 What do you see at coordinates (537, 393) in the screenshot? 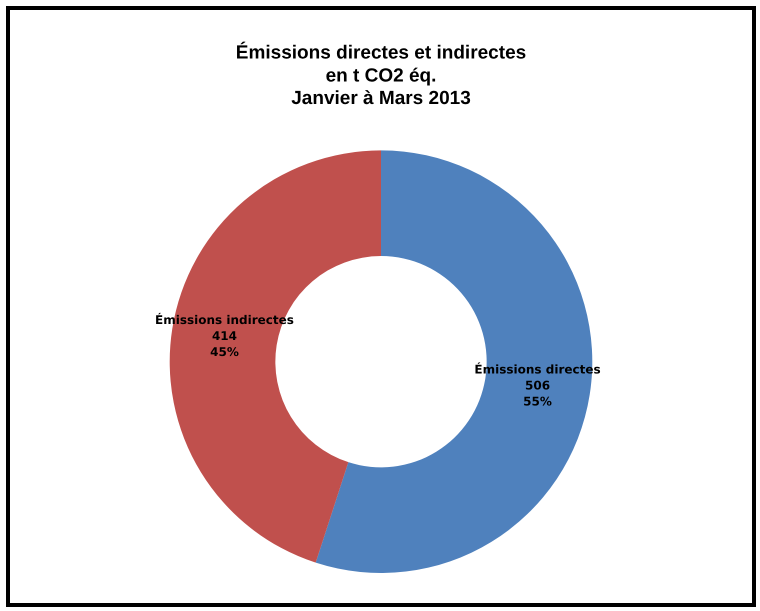
I see `data-label: 506 55%` at bounding box center [537, 393].